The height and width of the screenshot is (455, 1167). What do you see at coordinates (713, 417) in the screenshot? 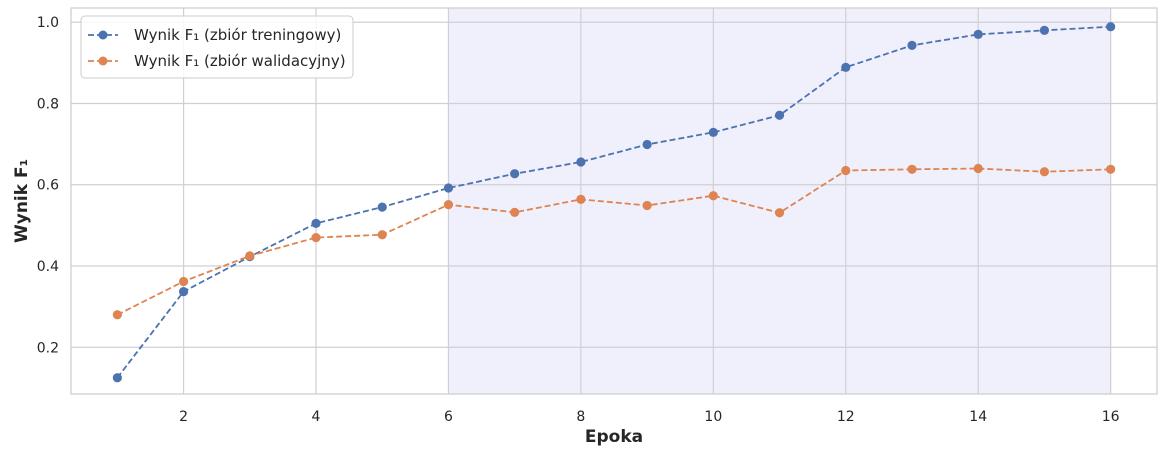
I see `x-tick-label: 10` at bounding box center [713, 417].